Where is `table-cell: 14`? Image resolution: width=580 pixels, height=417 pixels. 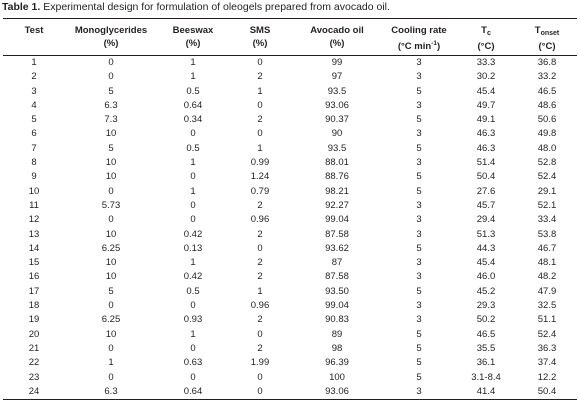
table-cell: 14 is located at coordinates (34, 248).